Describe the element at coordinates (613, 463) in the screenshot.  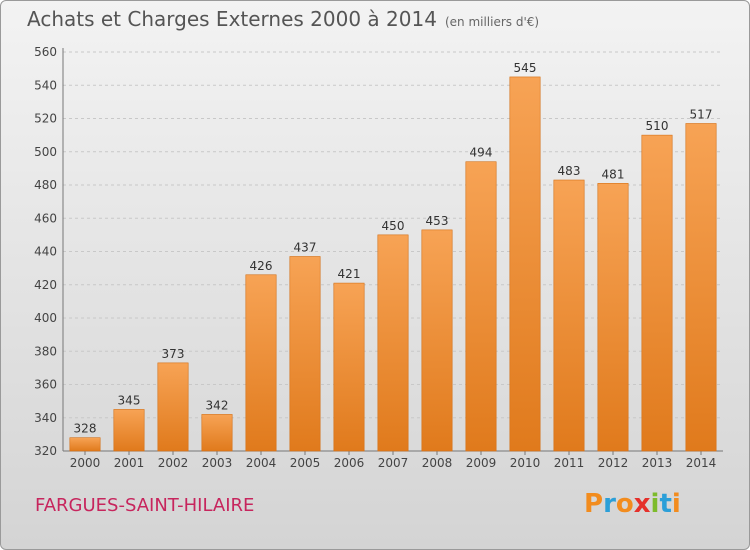
I see `x-tick-label: 2012` at that location.